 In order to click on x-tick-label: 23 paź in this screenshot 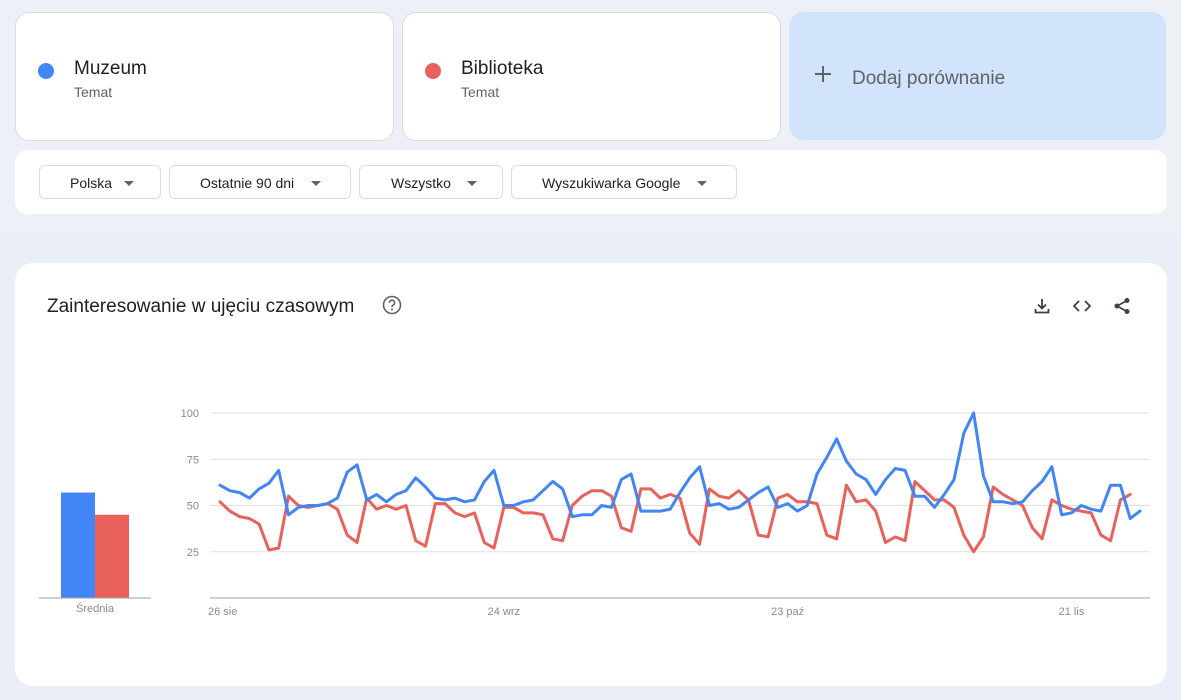, I will do `click(787, 612)`.